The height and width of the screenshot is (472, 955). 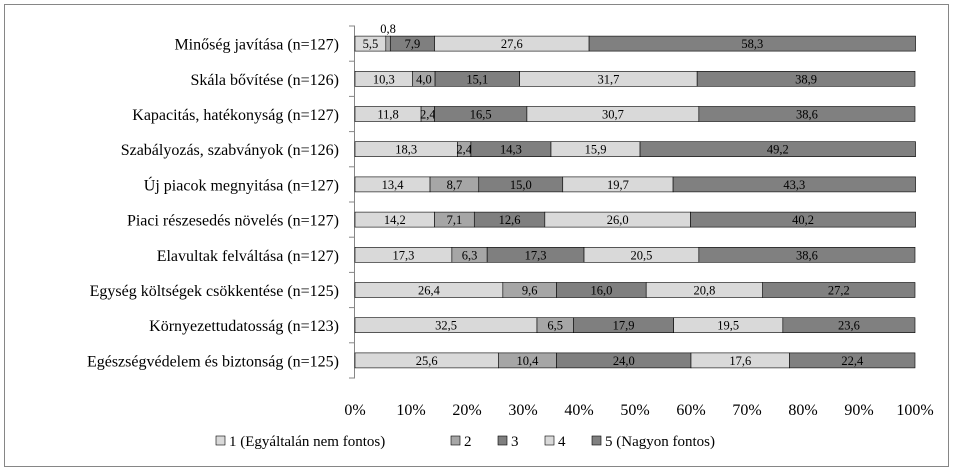 I want to click on data-label: 27,6, so click(x=512, y=44).